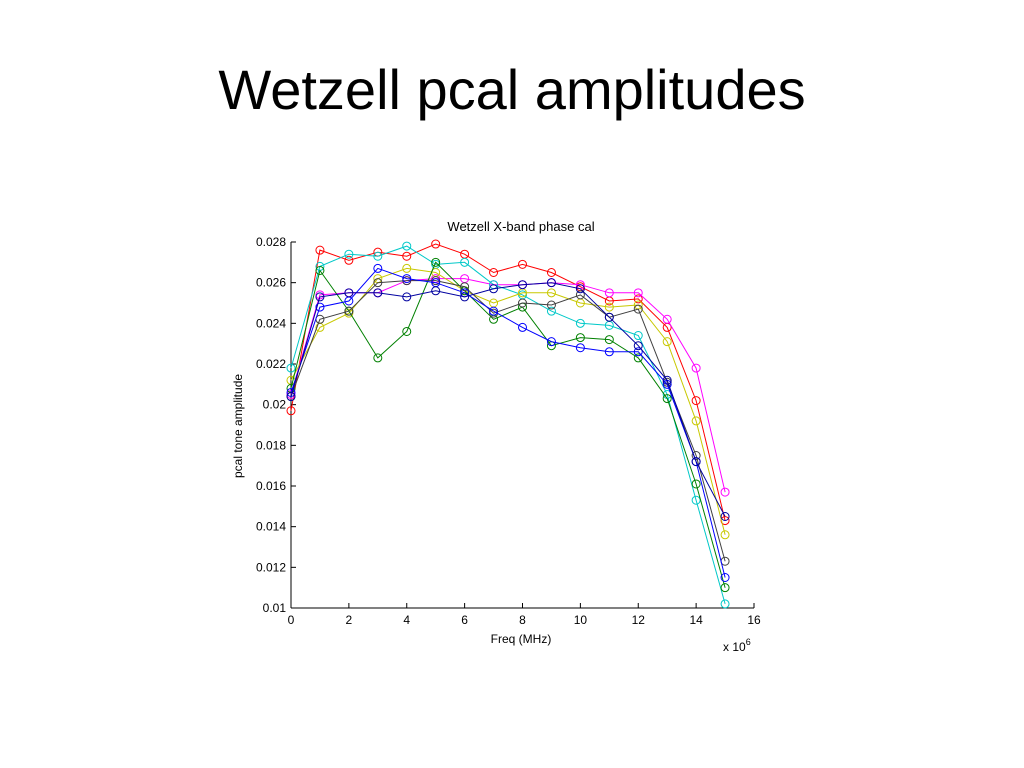  What do you see at coordinates (275, 405) in the screenshot?
I see `y-tick-label: 0.02` at bounding box center [275, 405].